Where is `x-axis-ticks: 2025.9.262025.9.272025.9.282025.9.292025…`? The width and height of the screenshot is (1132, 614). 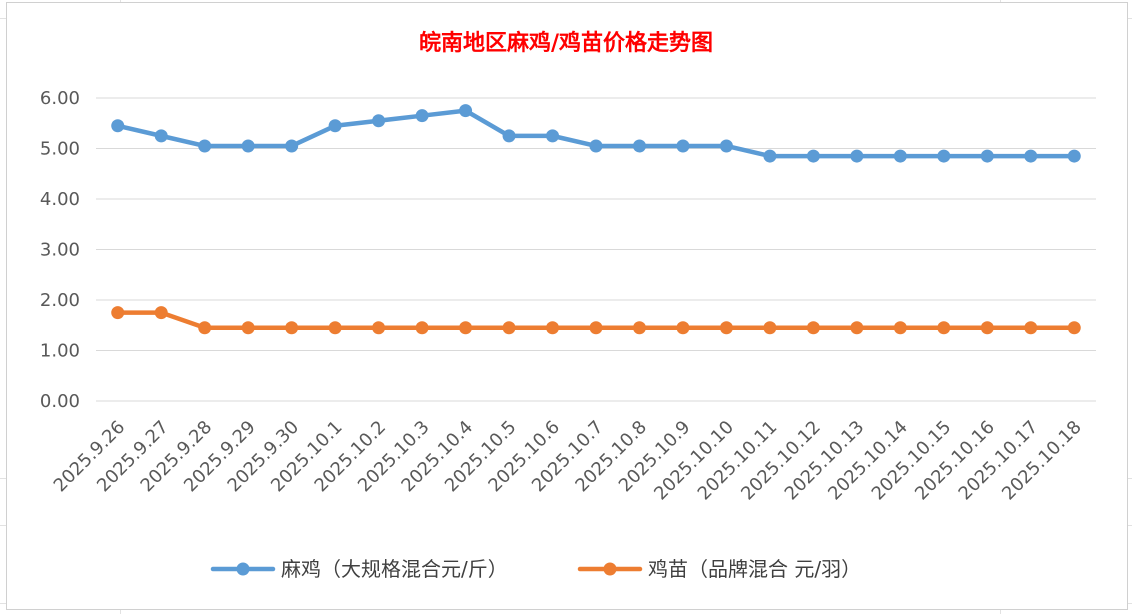 x-axis-ticks: 2025.9.262025.9.272025.9.282025.9.292025… is located at coordinates (568, 461).